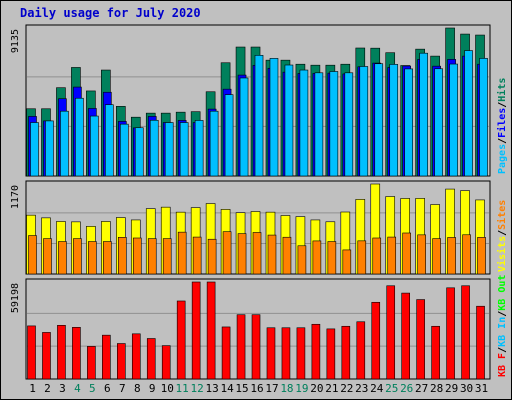 This screenshot has height=400, width=512. I want to click on x-tick-label-17: 17, so click(271, 388).